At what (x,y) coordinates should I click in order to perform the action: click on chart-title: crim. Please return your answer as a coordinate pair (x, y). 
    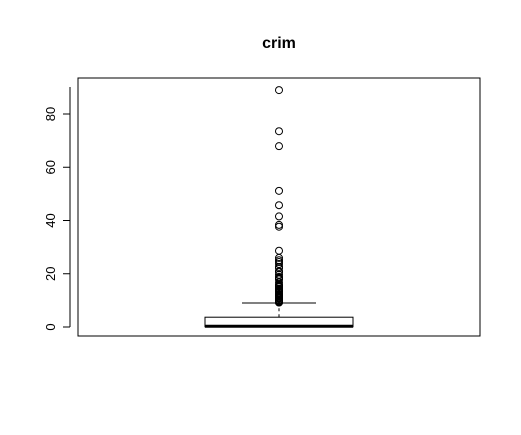
    Looking at the image, I should click on (279, 43).